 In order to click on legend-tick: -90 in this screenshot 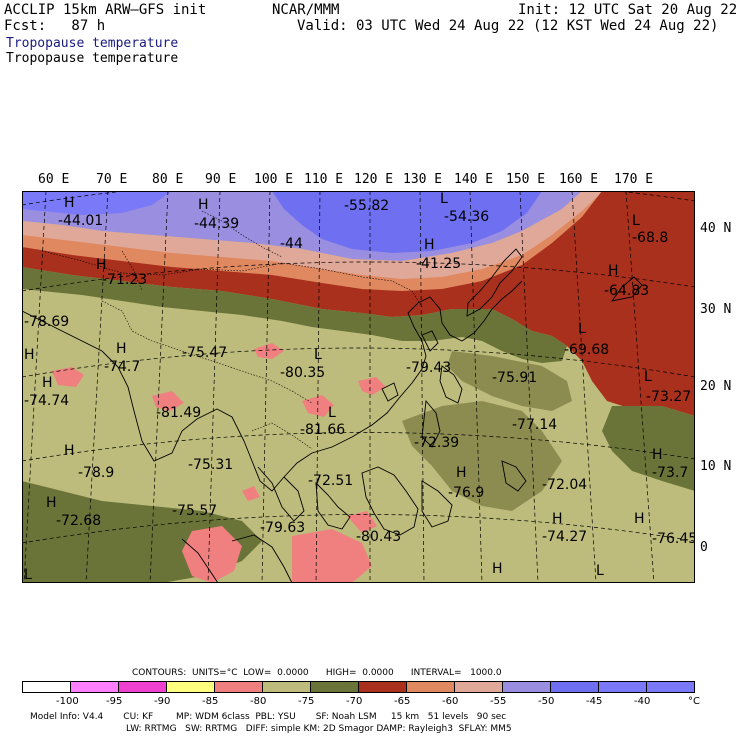, I will do `click(162, 701)`.